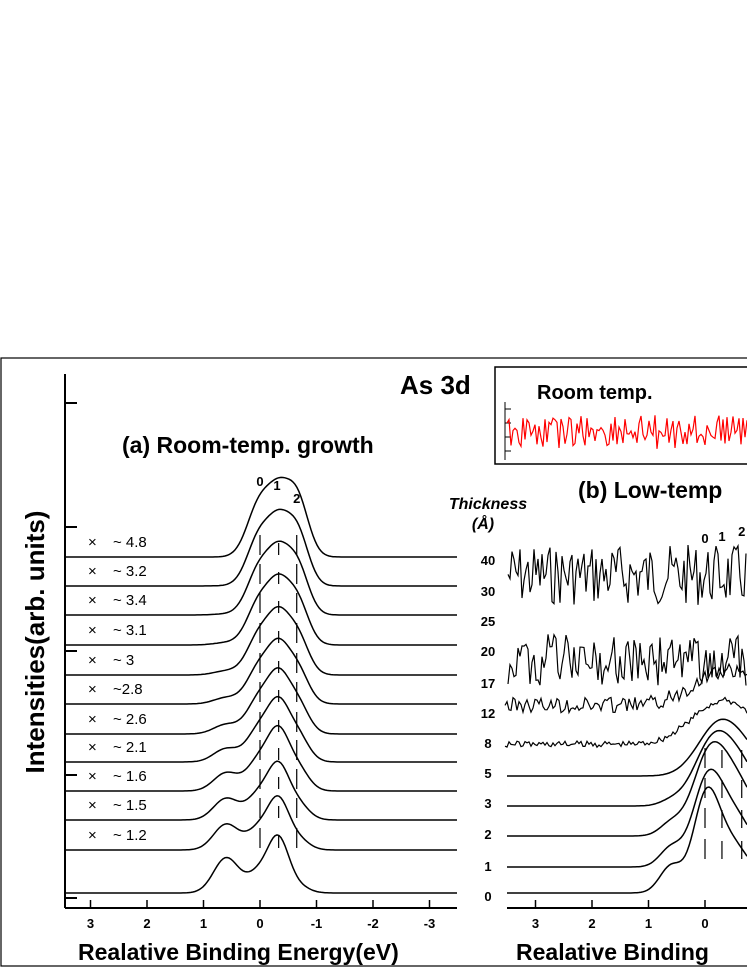  What do you see at coordinates (488, 713) in the screenshot?
I see `thickness-label: 12` at bounding box center [488, 713].